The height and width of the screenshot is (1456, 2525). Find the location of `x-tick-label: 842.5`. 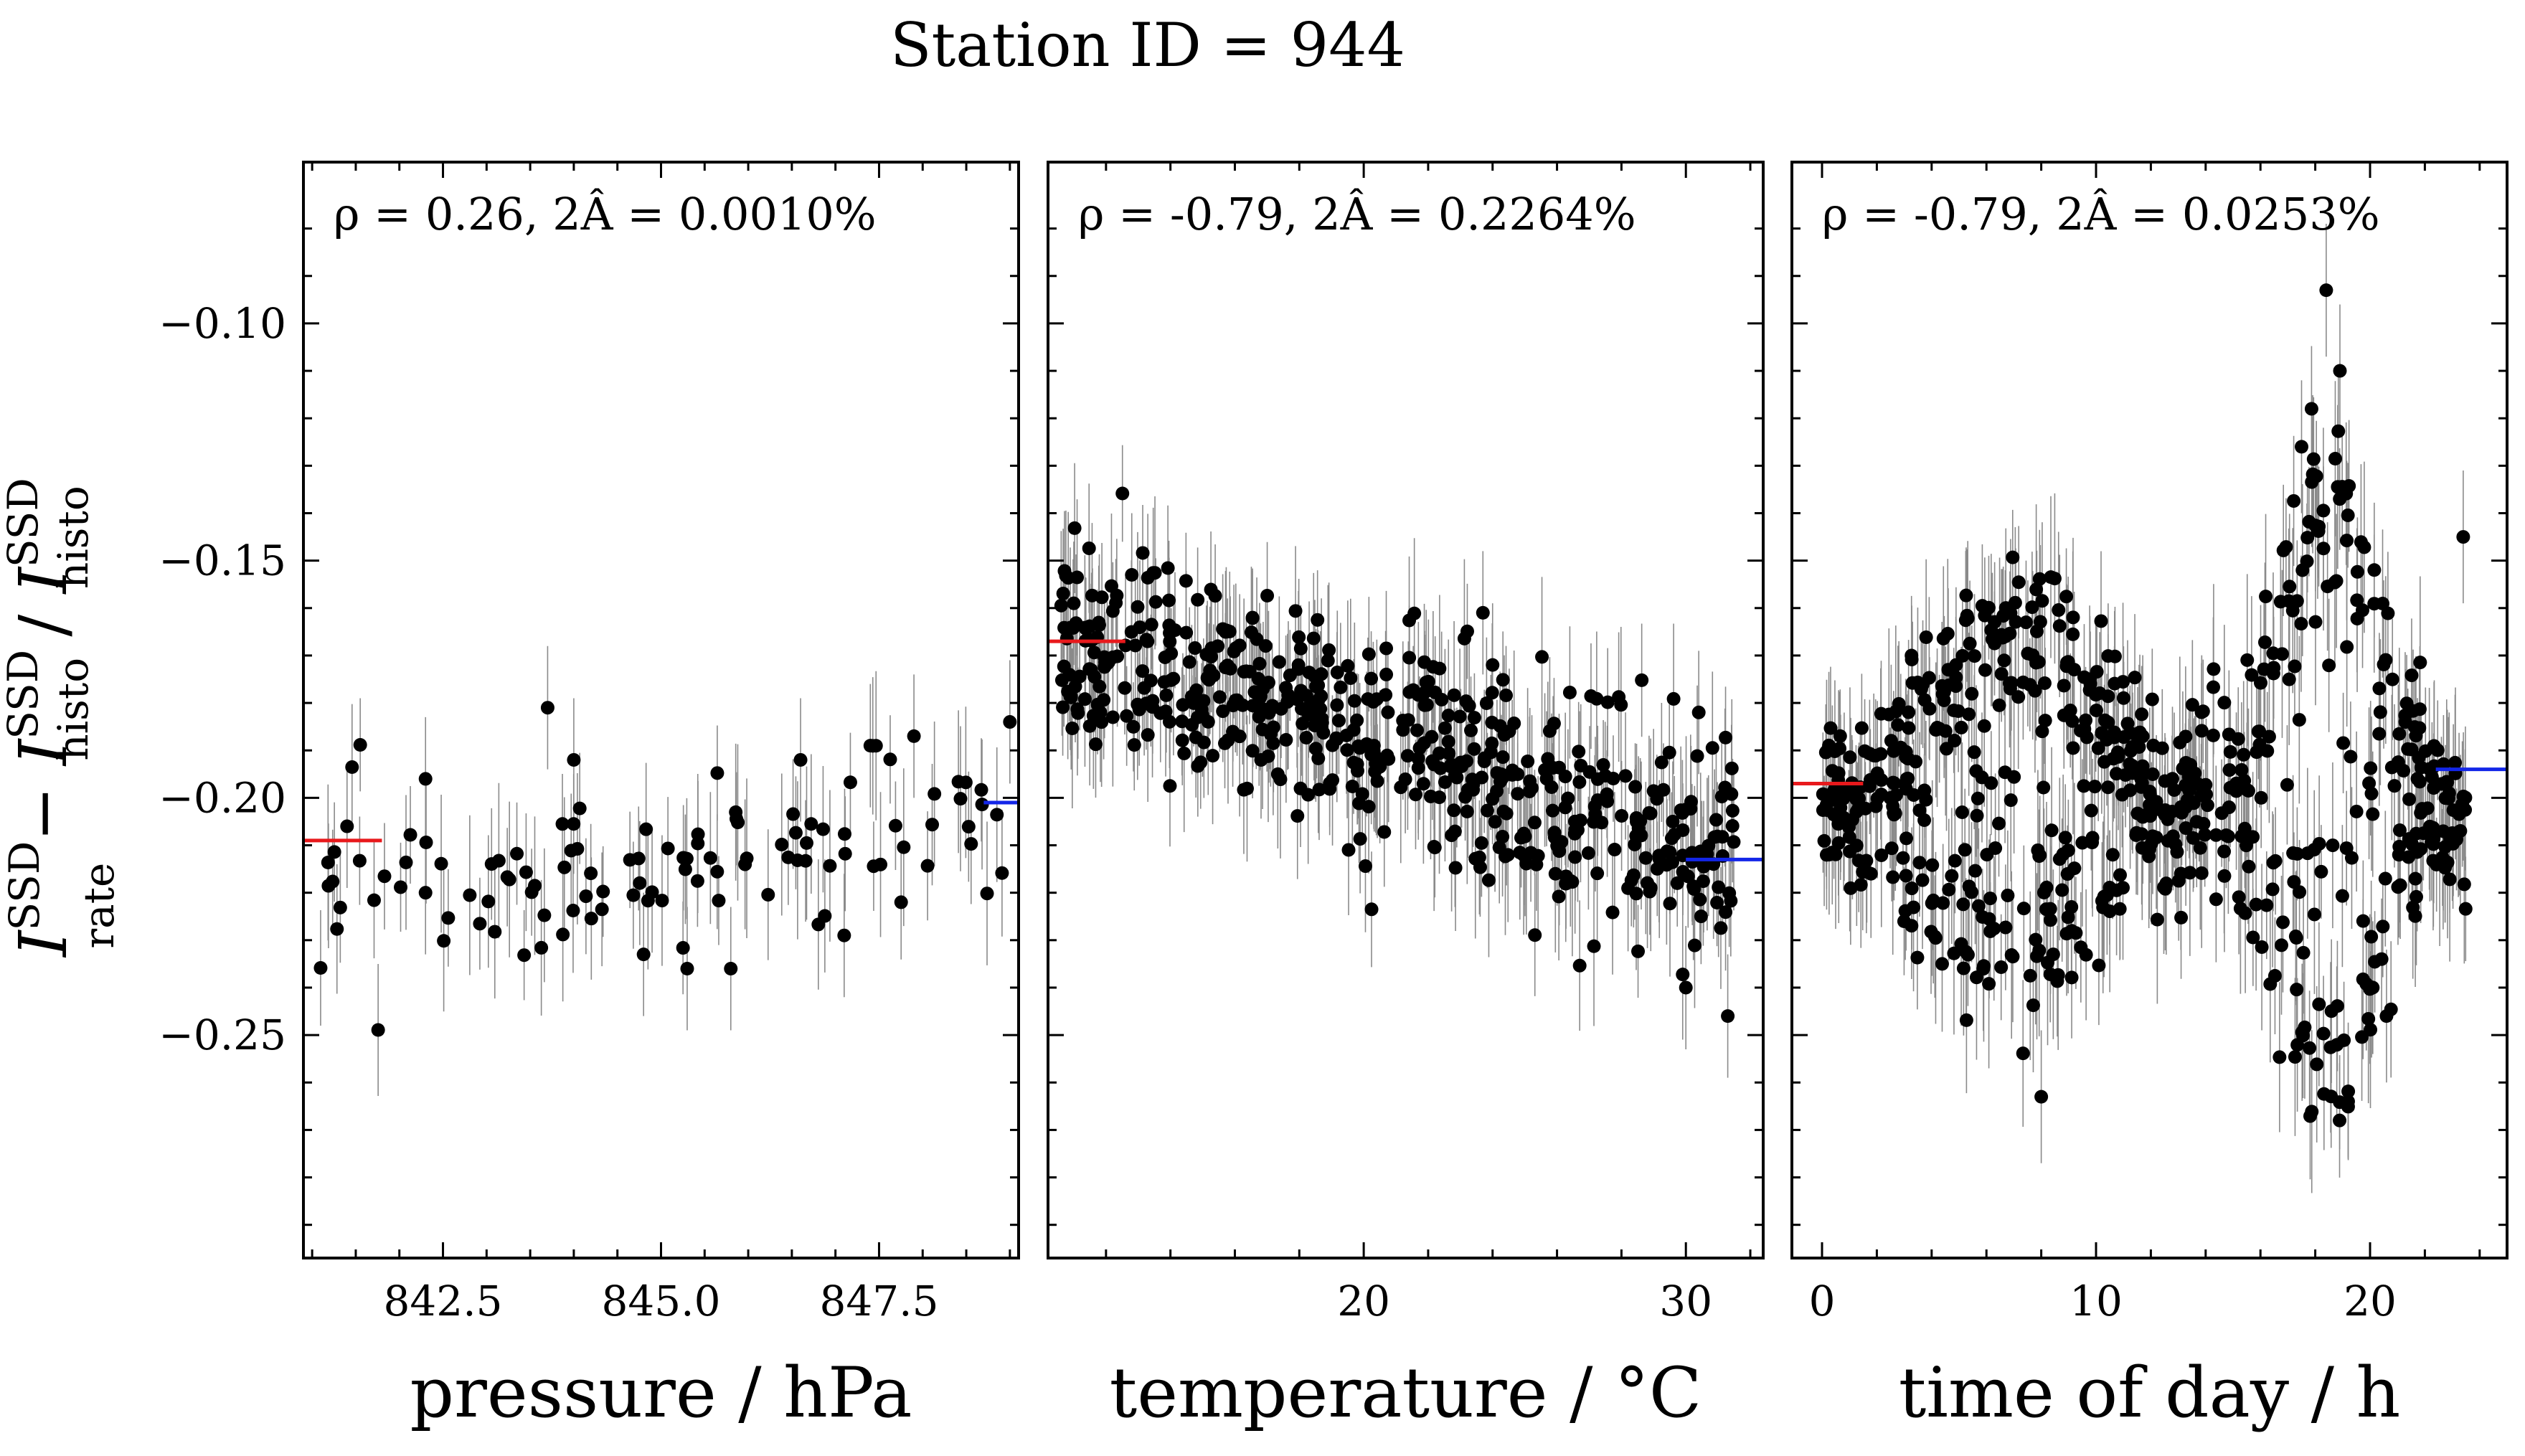

x-tick-label: 842.5 is located at coordinates (443, 1301).